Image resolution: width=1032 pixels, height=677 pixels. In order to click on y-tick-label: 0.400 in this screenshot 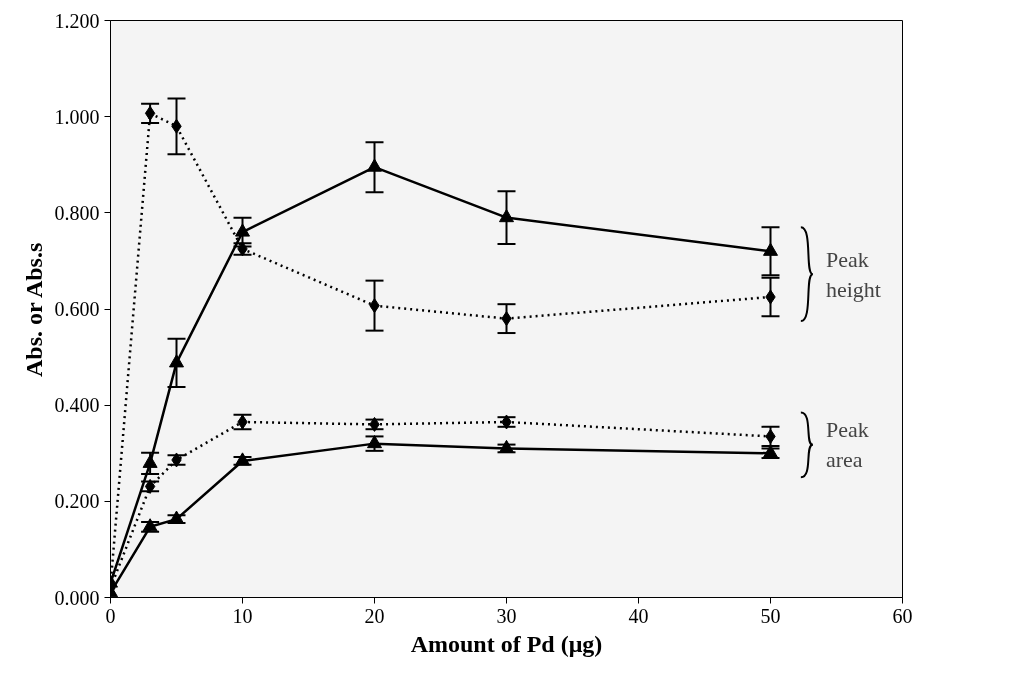, I will do `click(77, 405)`.